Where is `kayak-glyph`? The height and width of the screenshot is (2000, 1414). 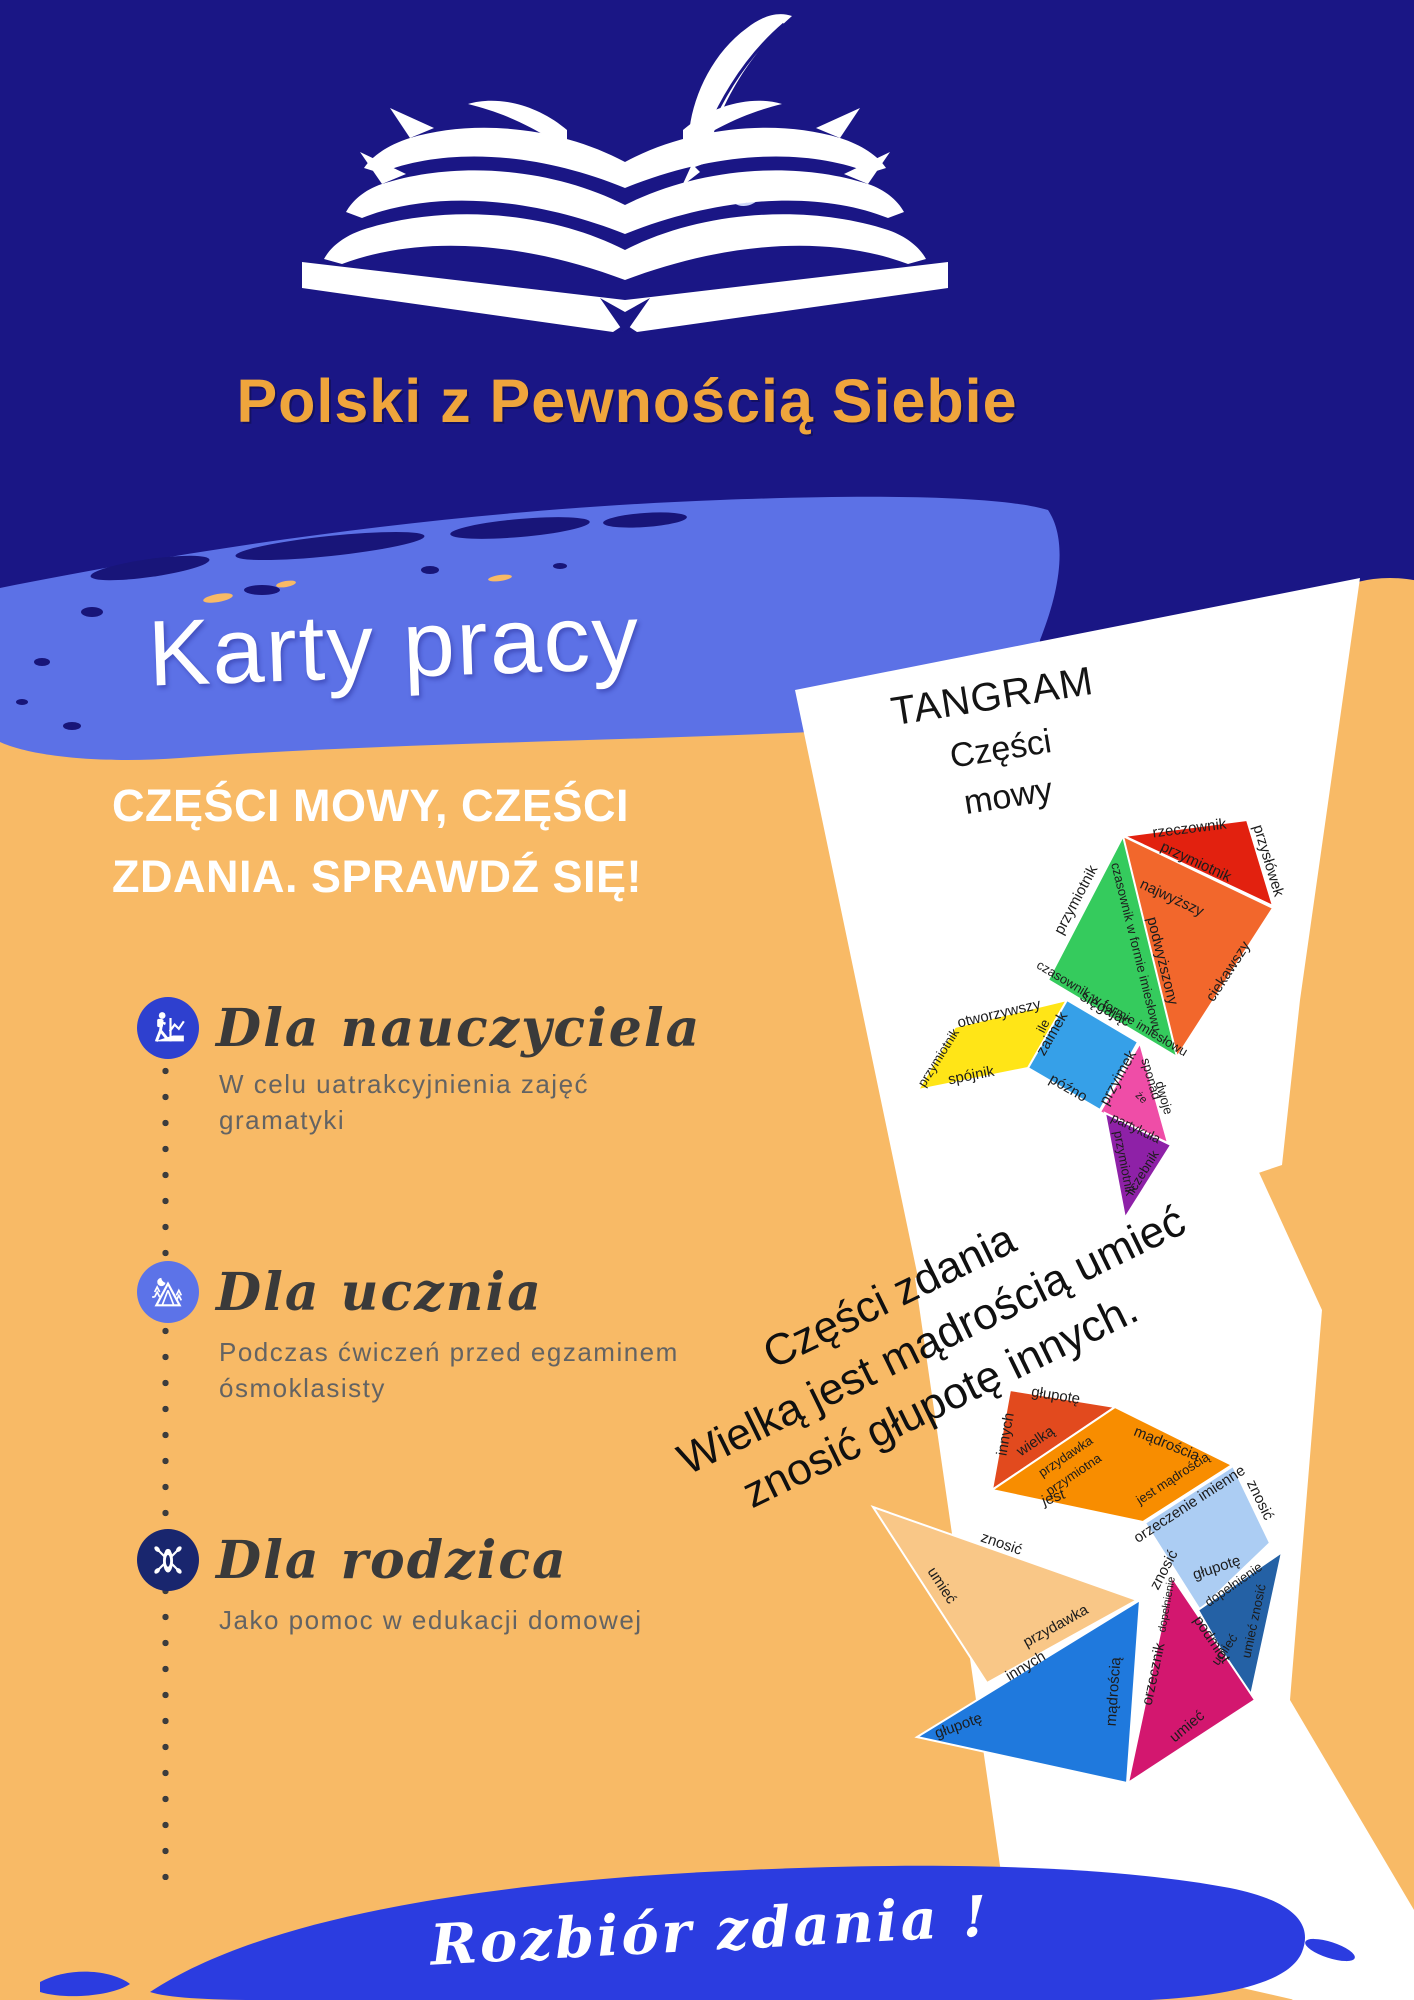 kayak-glyph is located at coordinates (168, 1560).